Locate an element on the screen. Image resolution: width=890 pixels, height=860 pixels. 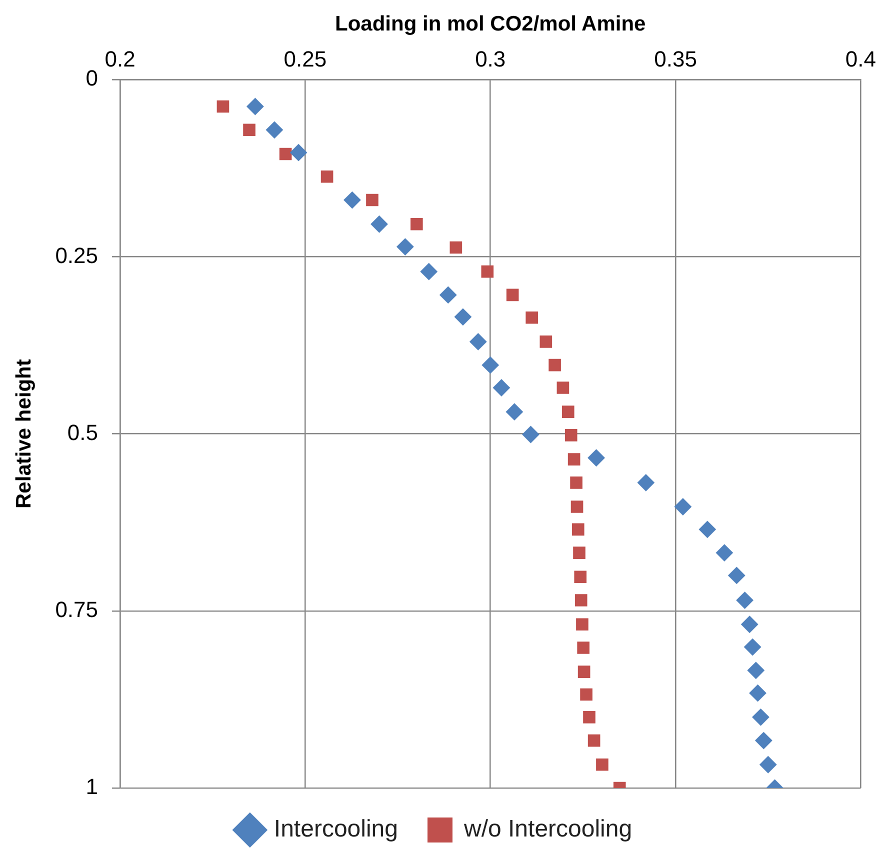
x-axis-title: Loading in mol CO2/mol Amine is located at coordinates (490, 24).